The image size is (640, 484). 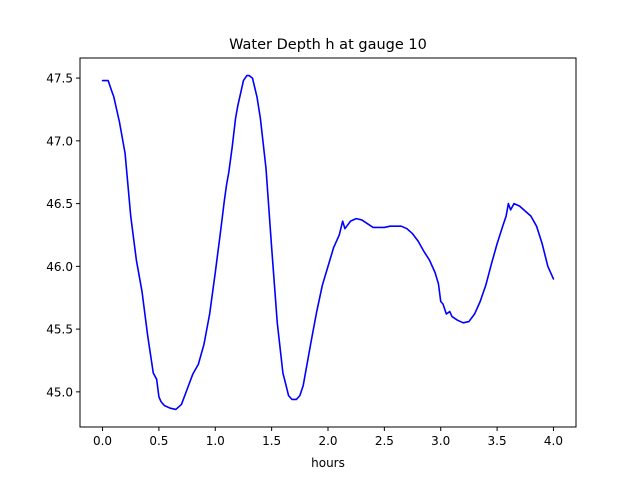 I want to click on x-tick-label: 0.5, so click(x=158, y=441).